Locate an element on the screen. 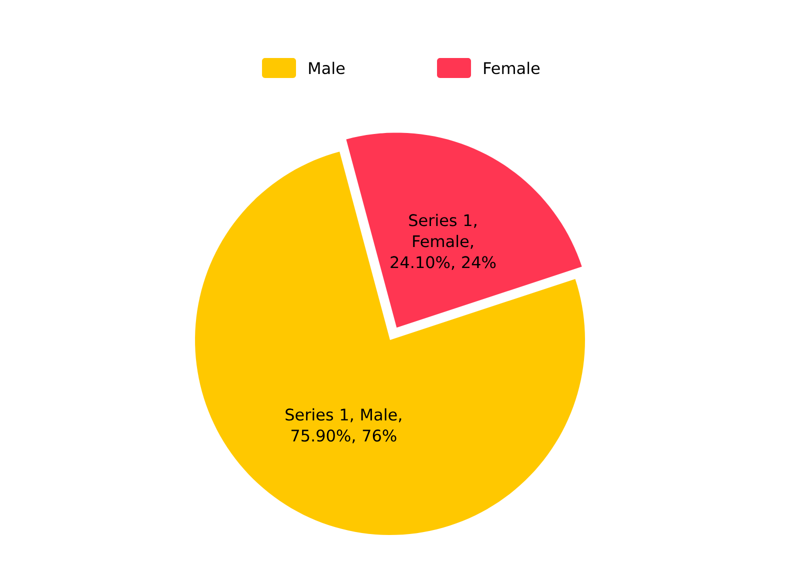 The width and height of the screenshot is (800, 574). legend-label: Female is located at coordinates (512, 68).